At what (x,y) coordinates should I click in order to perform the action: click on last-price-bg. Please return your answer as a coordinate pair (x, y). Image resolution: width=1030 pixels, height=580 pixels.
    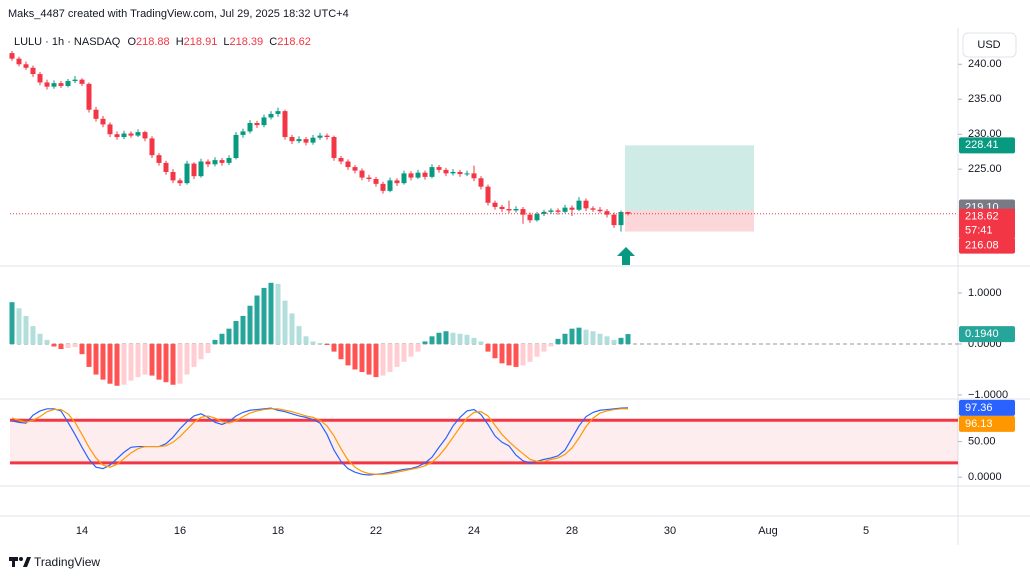
    Looking at the image, I should click on (987, 223).